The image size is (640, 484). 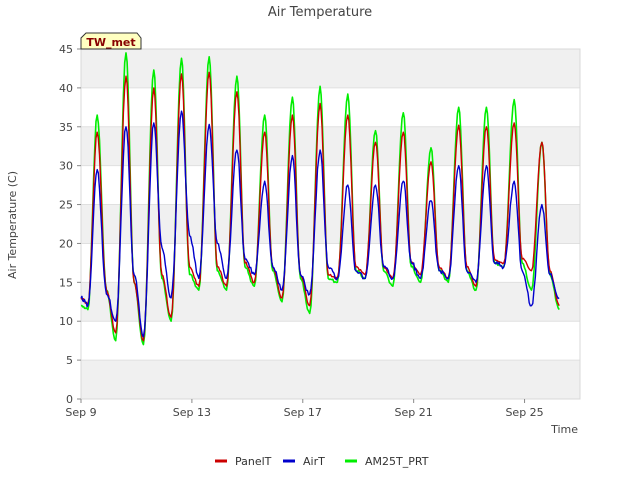 What do you see at coordinates (66, 166) in the screenshot?
I see `y-tick-label: 30` at bounding box center [66, 166].